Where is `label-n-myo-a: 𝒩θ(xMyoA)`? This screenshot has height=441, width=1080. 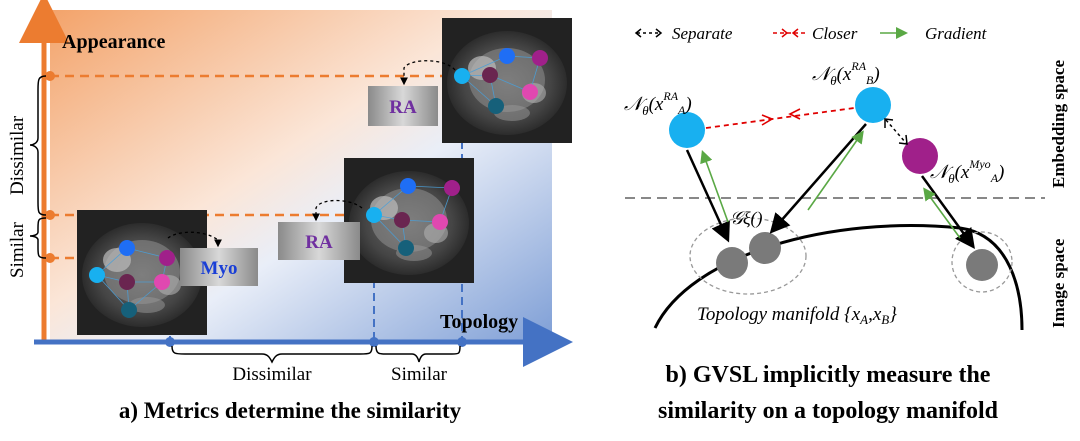 label-n-myo-a: 𝒩θ(xMyoA) is located at coordinates (967, 171).